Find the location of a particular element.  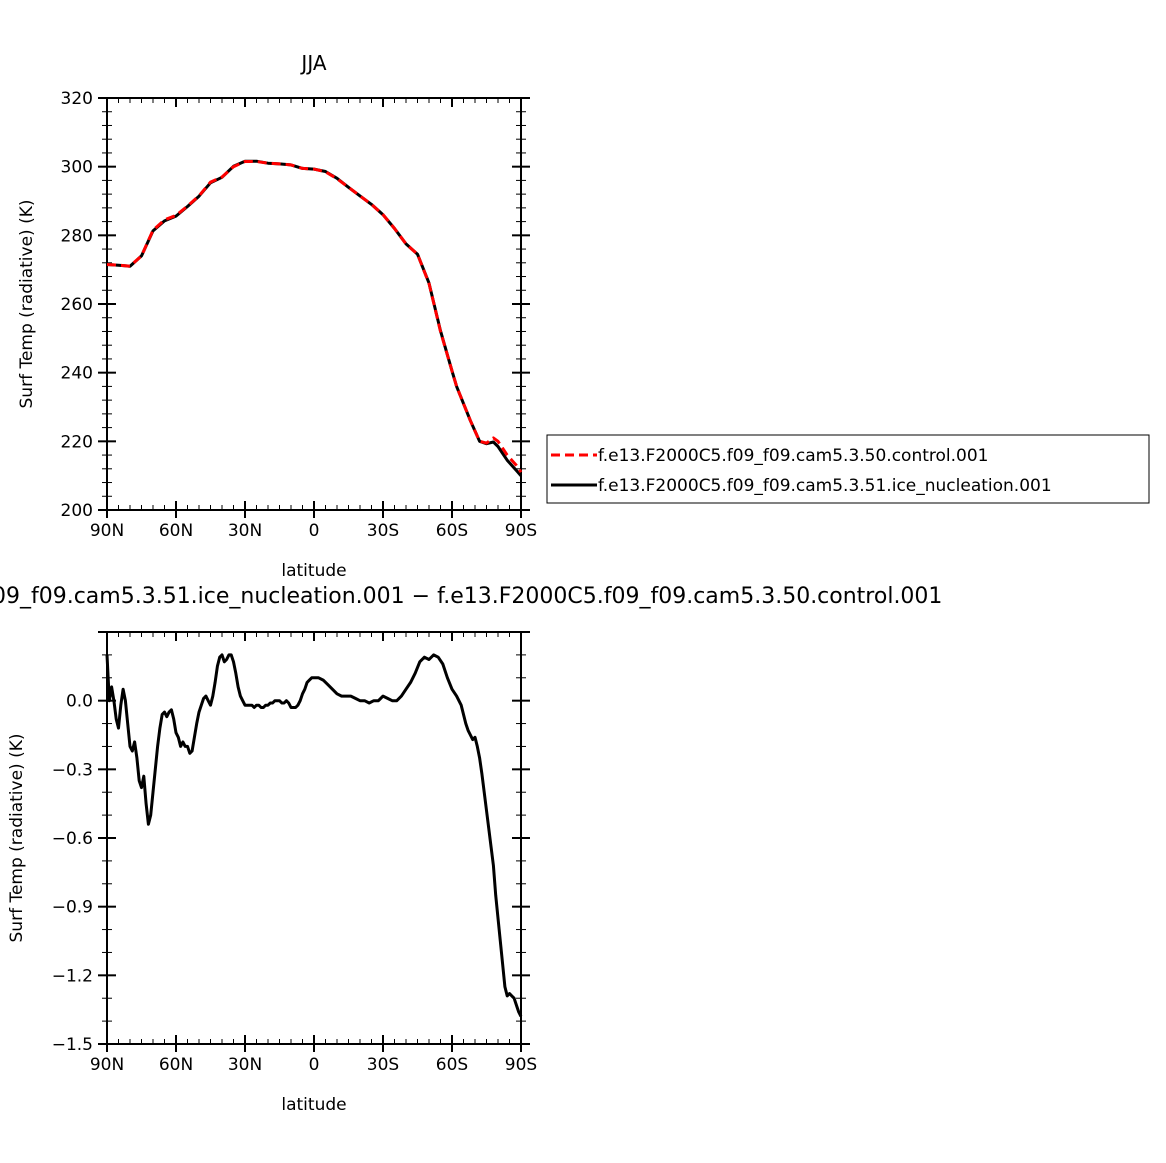

bottom-plot-frame is located at coordinates (314, 838).